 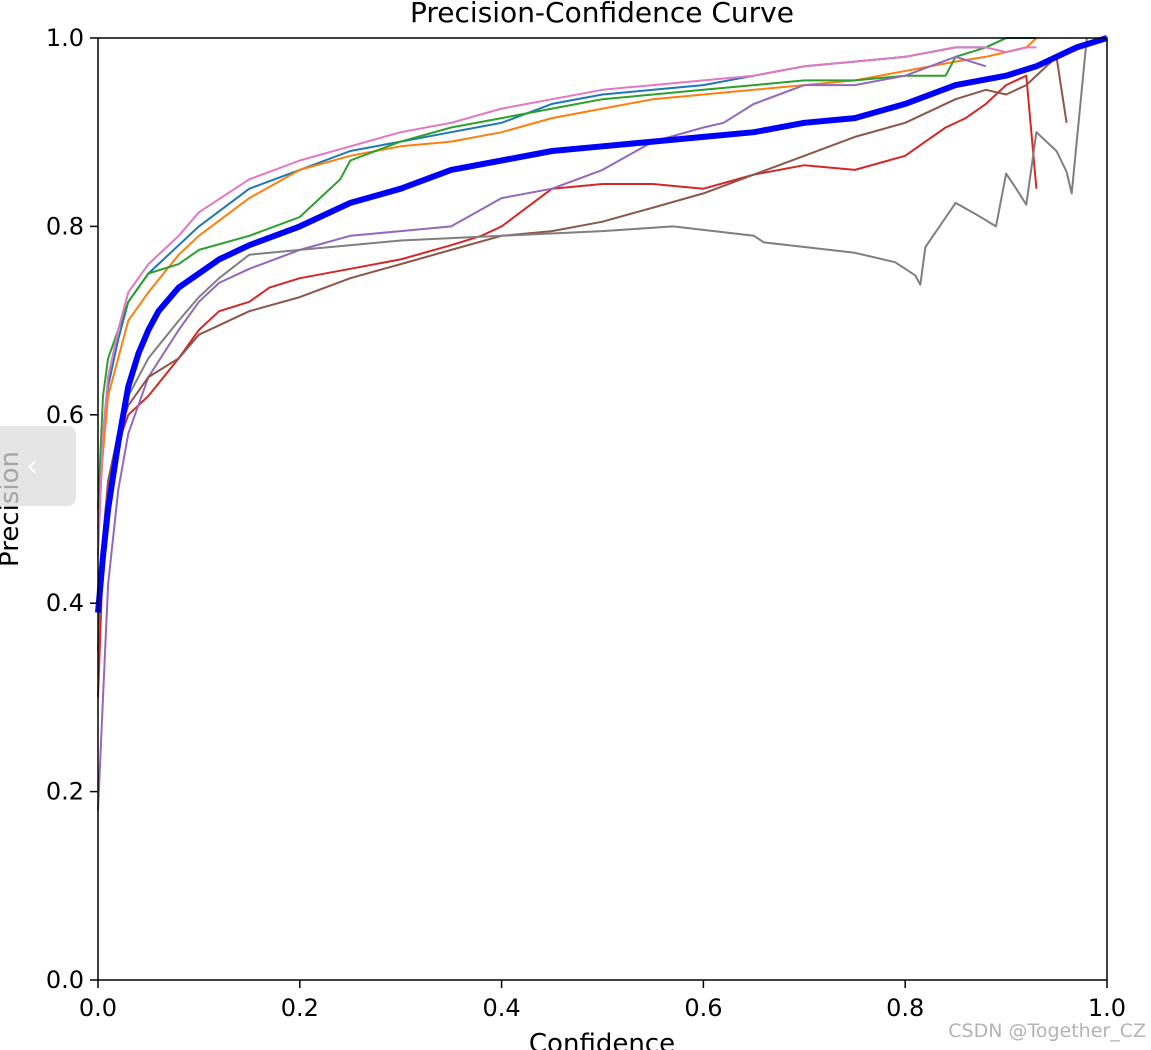 I want to click on y-tick-label: 1.0, so click(x=65, y=38).